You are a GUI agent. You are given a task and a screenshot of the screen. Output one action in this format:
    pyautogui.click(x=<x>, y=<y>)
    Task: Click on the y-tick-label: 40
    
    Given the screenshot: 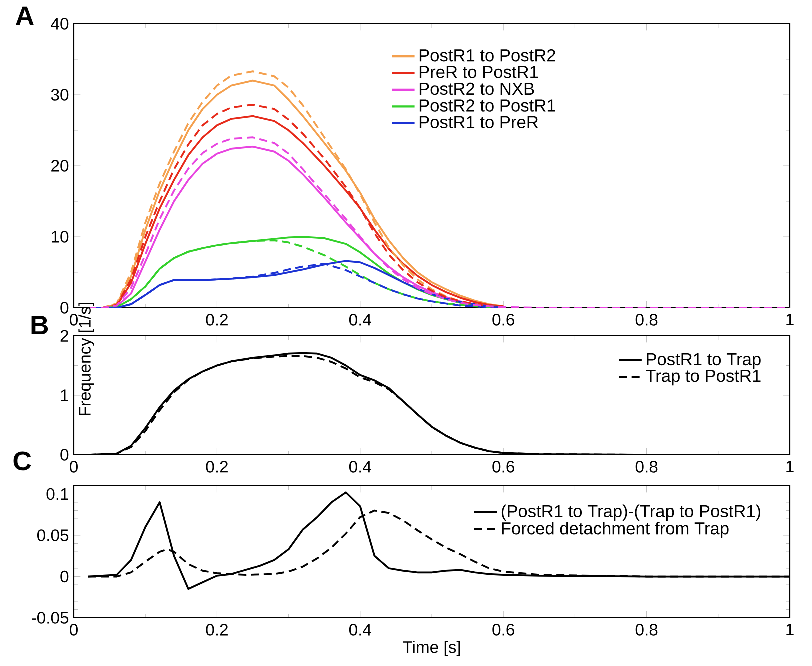 What is the action you would take?
    pyautogui.click(x=60, y=24)
    